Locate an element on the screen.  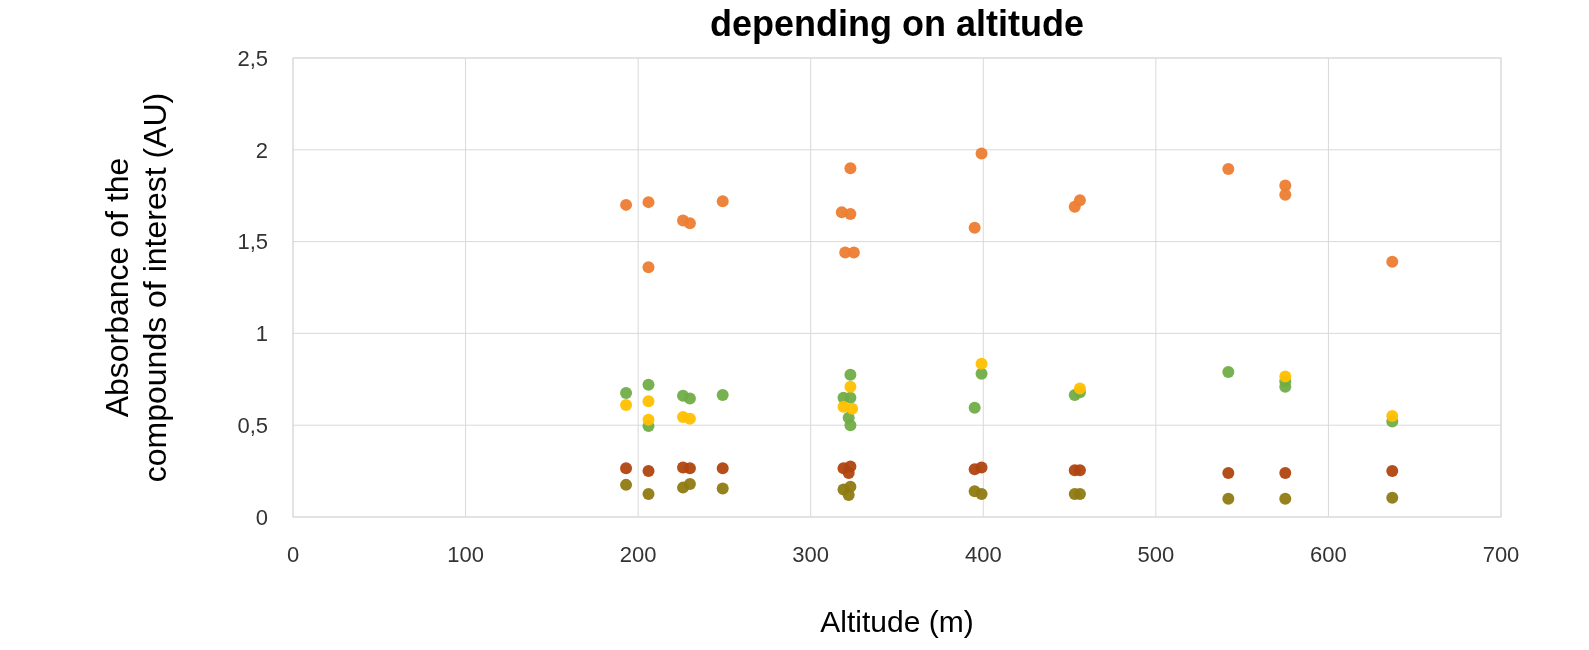
y-axis-title: Absorbance of the compounds of interest (AU) is located at coordinates (136, 287).